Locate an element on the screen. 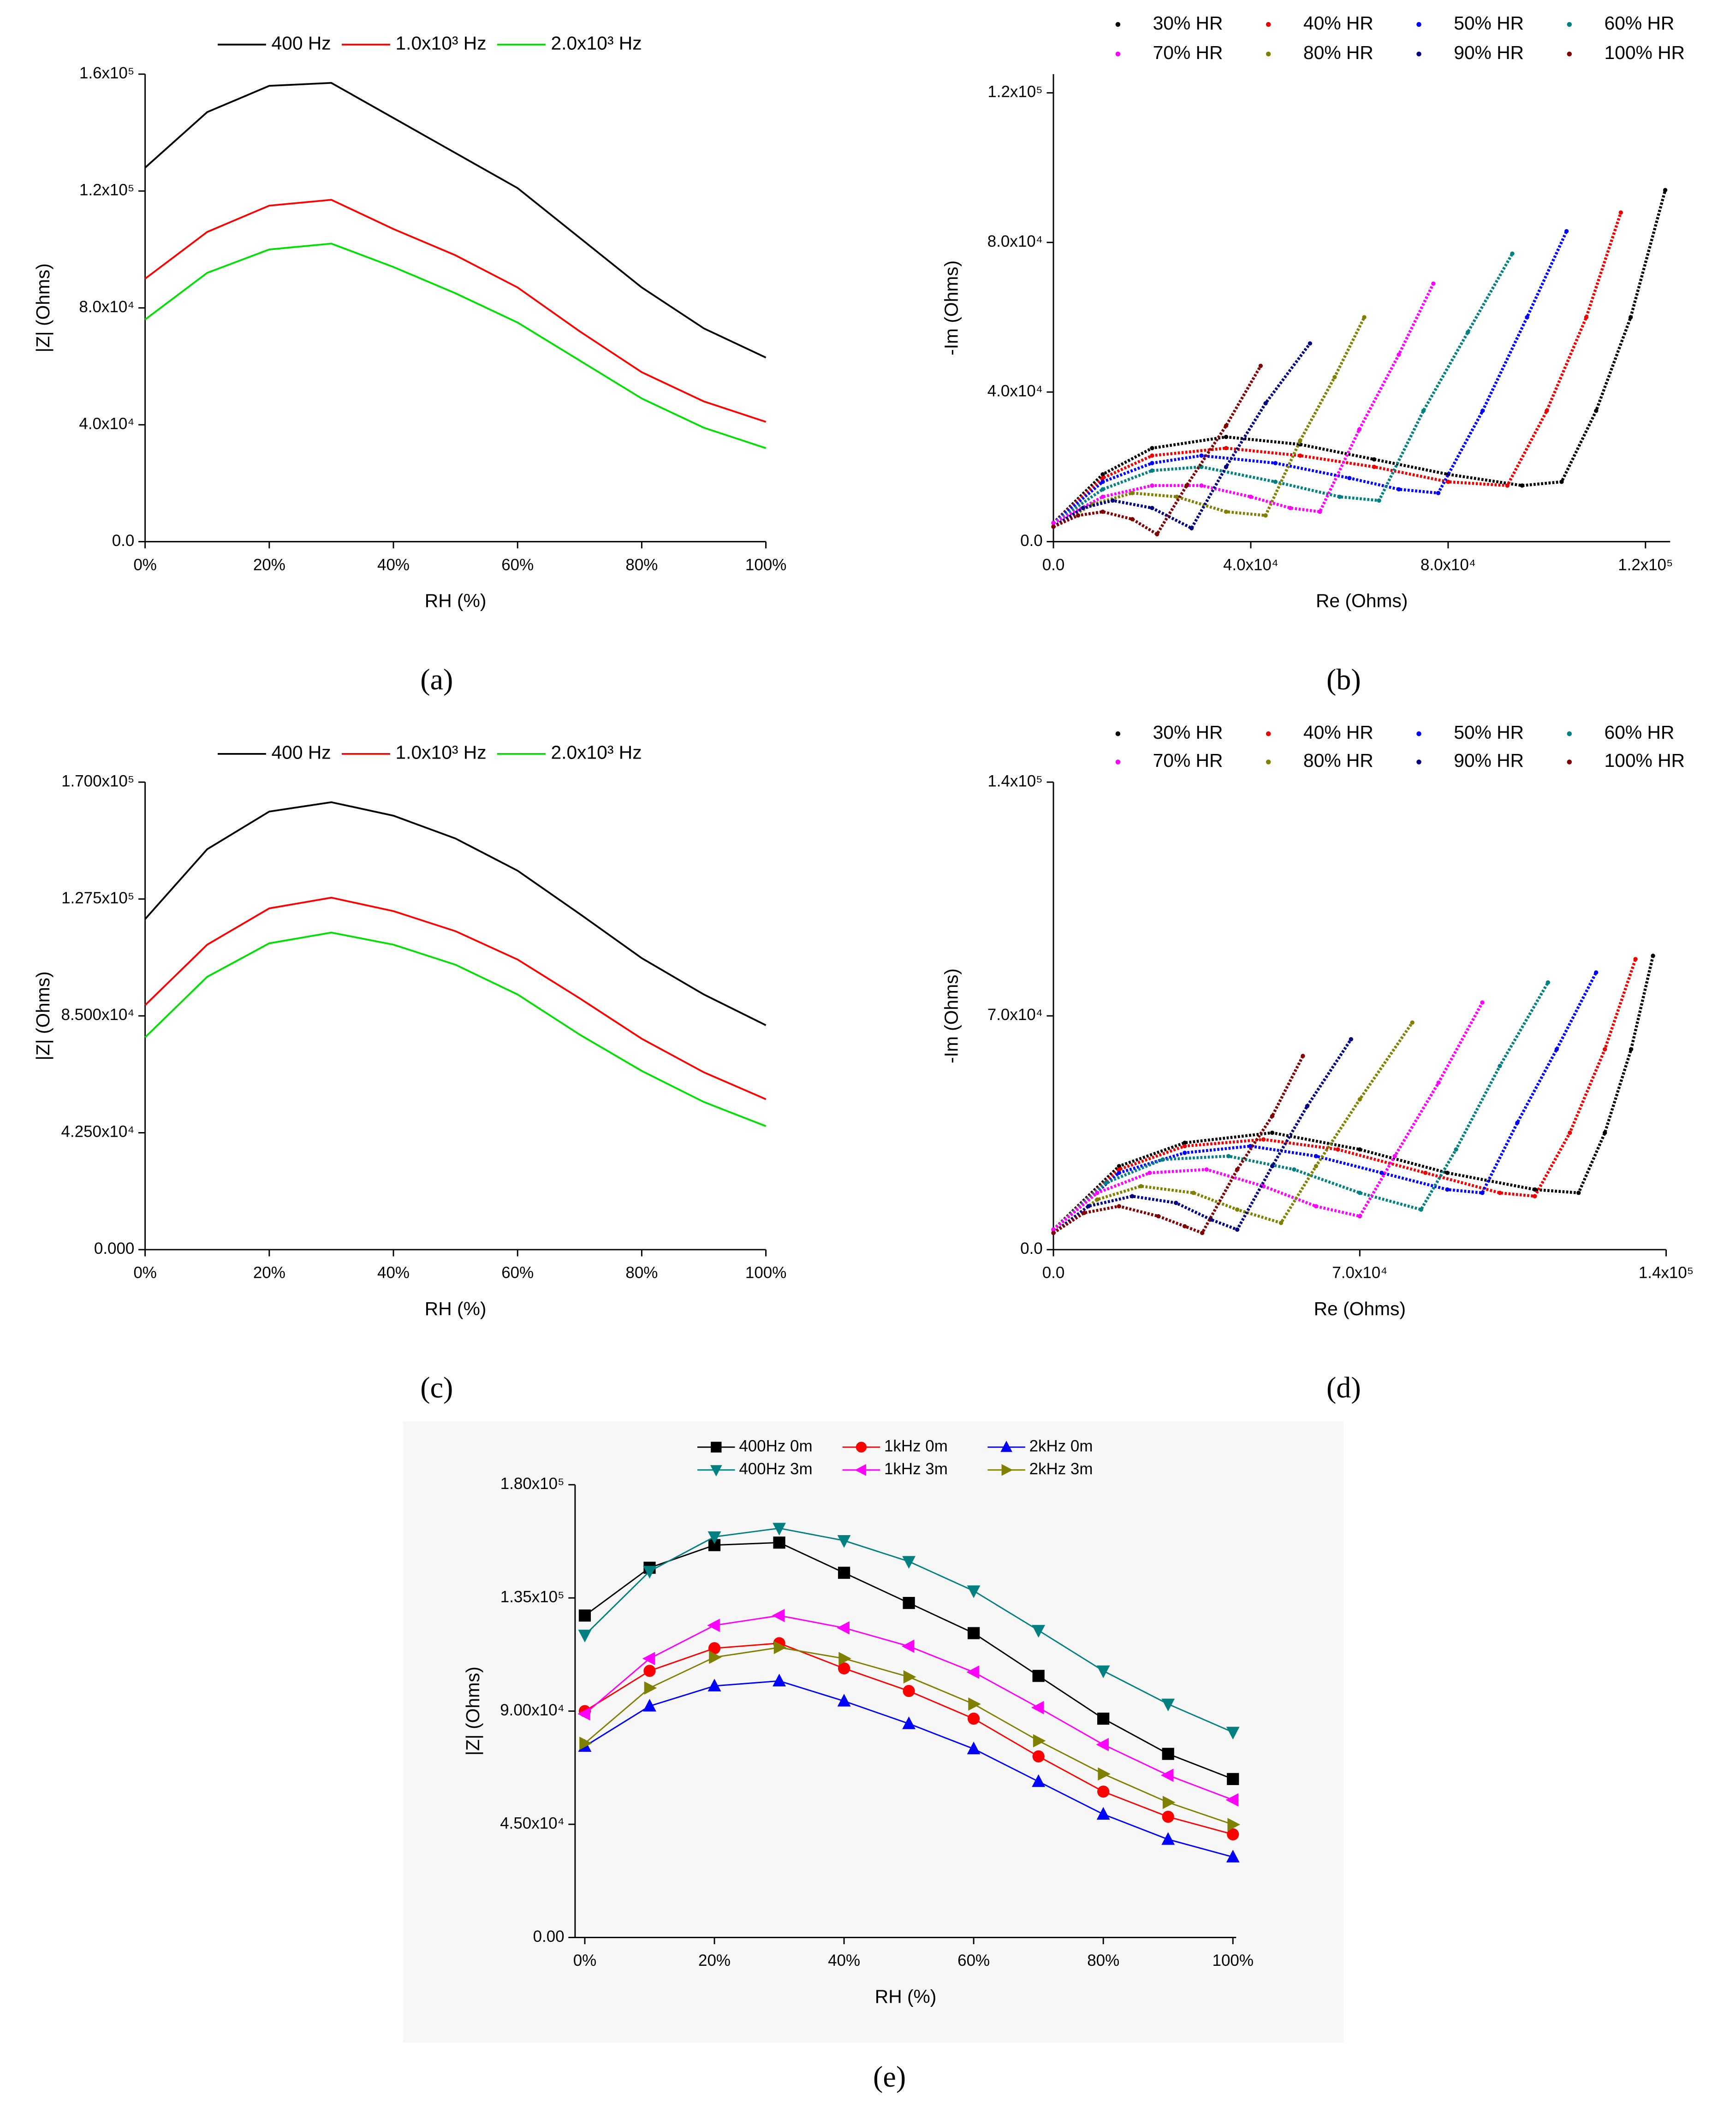 The width and height of the screenshot is (1736, 2112). y-axis-title: -Im (Ohms) is located at coordinates (951, 1015).